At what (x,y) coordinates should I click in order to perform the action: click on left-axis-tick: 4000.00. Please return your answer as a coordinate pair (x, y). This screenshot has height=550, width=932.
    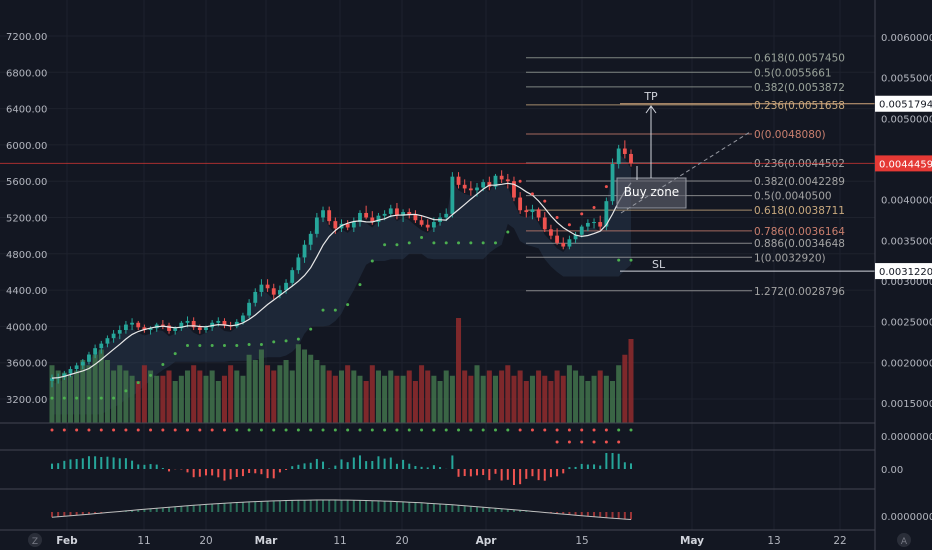
    Looking at the image, I should click on (26, 327).